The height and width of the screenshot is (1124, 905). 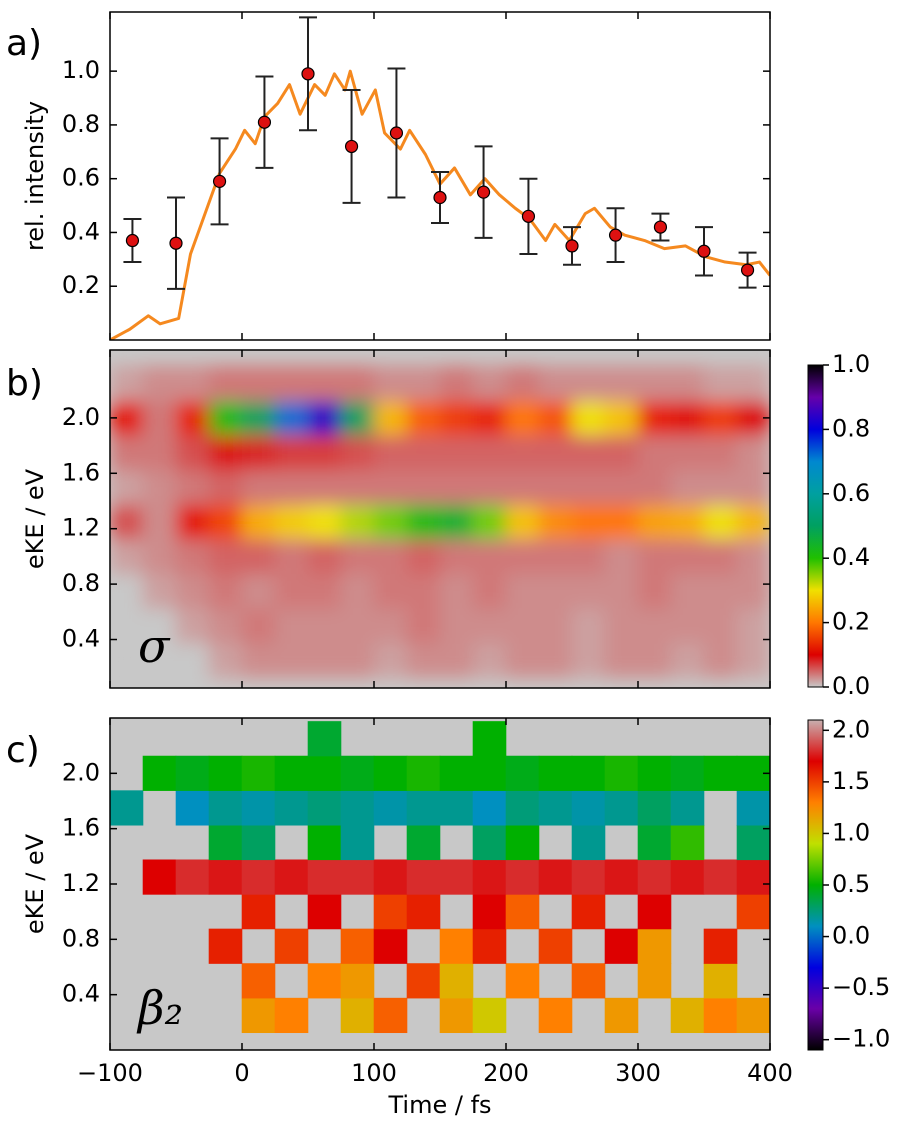 I want to click on colorbar-tick-label: 0.0, so click(x=851, y=936).